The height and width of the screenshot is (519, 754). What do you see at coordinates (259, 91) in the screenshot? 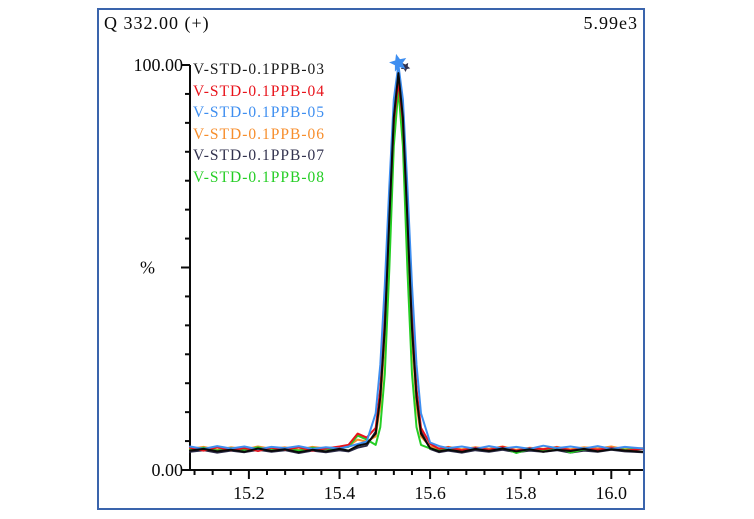
I see `legend-item-v-std-0.1ppb-04: V-STD-0.1PPB-04` at bounding box center [259, 91].